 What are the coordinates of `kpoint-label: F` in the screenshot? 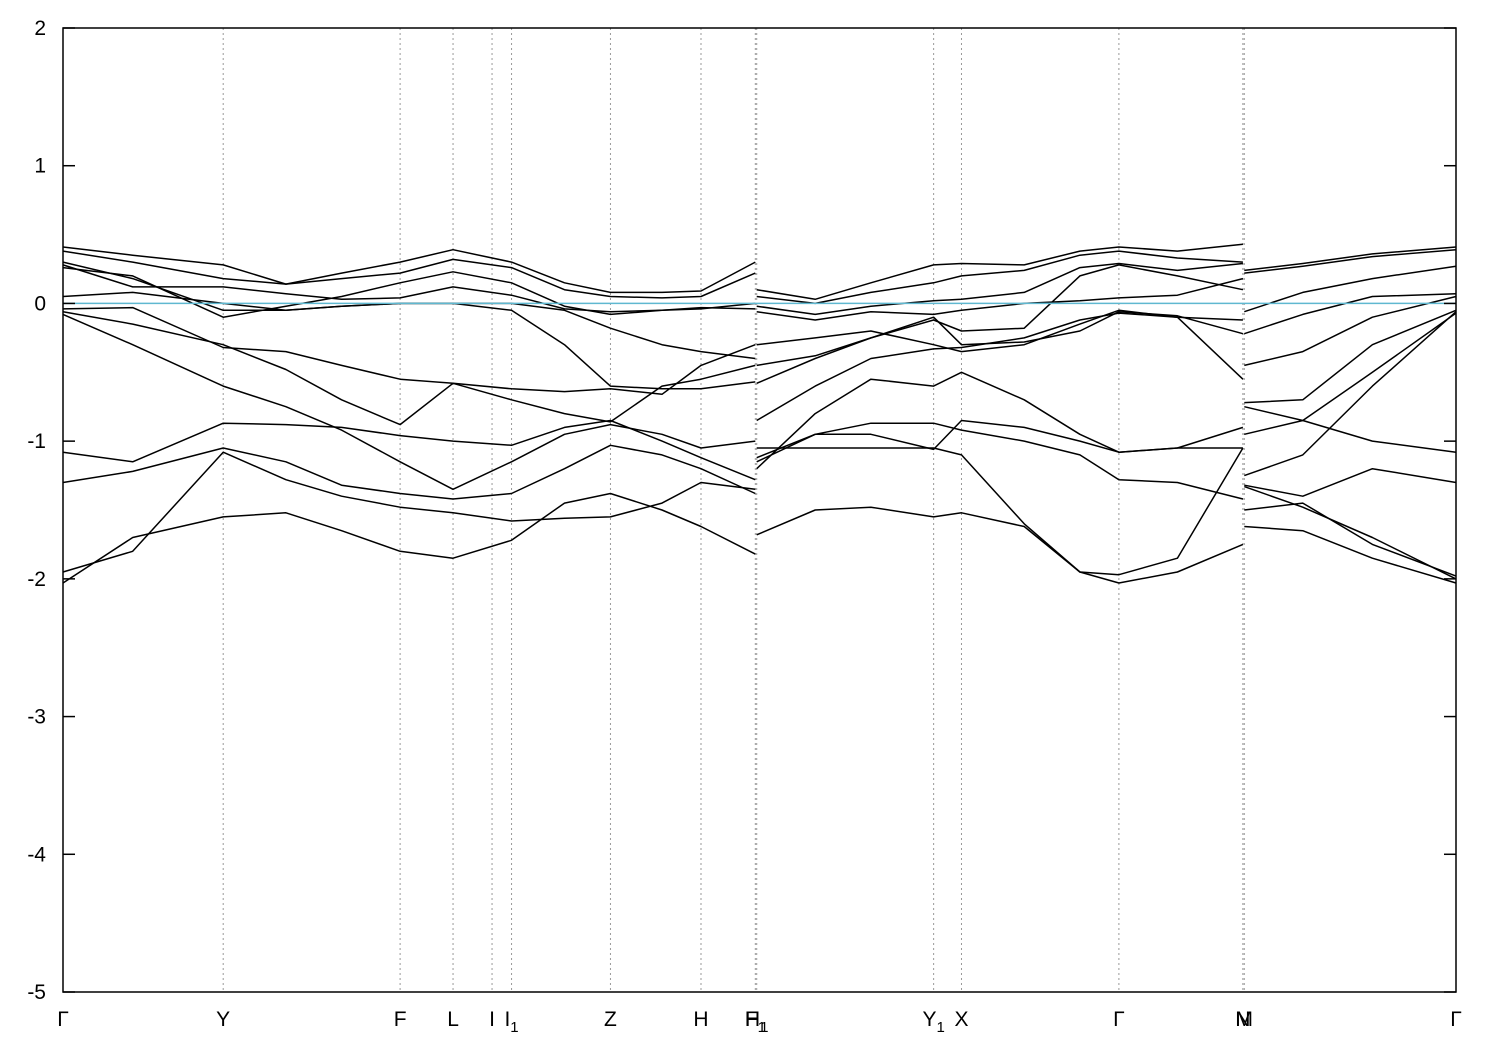 It's located at (400, 1019).